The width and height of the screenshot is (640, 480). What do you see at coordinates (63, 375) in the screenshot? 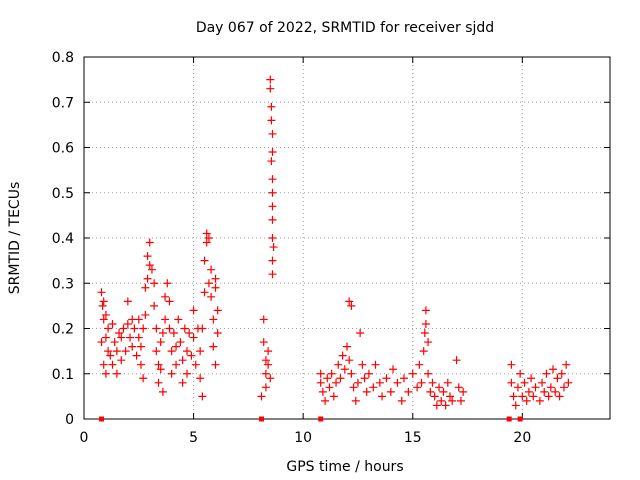
I see `y-tick-label: 0.1` at bounding box center [63, 375].